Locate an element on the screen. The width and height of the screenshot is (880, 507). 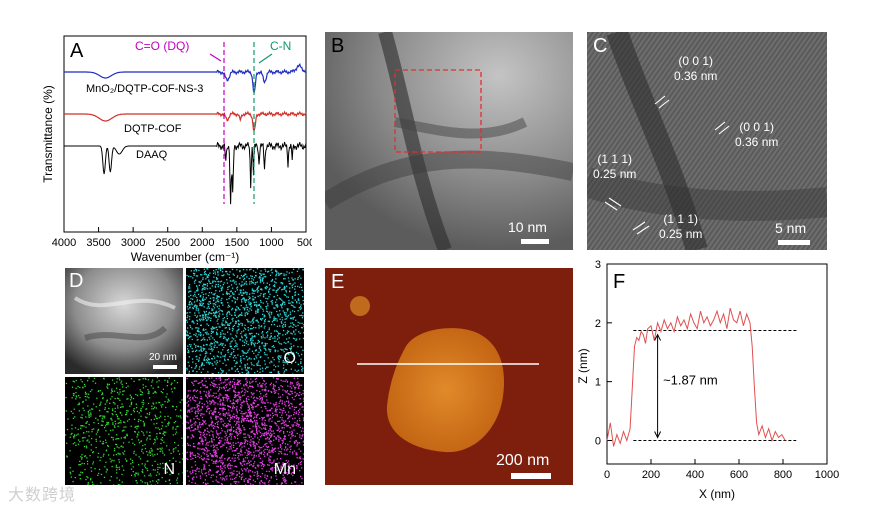
panel-label-f: F is located at coordinates (619, 282).